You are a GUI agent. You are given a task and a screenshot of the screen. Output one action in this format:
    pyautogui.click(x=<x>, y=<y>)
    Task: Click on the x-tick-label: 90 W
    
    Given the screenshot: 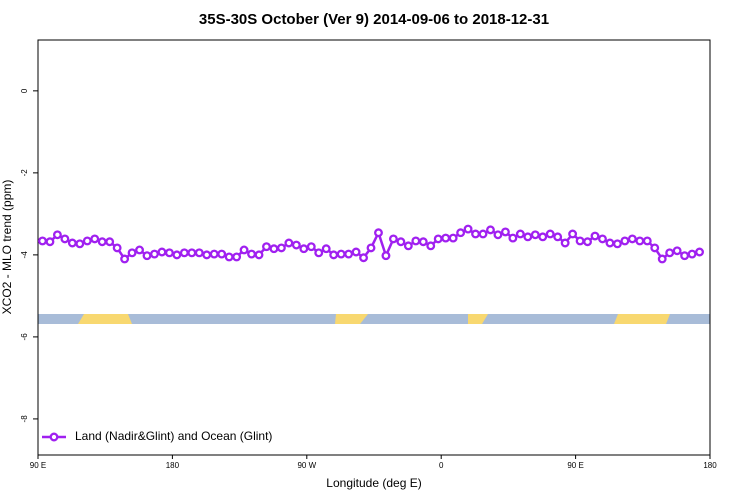 What is the action you would take?
    pyautogui.click(x=306, y=465)
    